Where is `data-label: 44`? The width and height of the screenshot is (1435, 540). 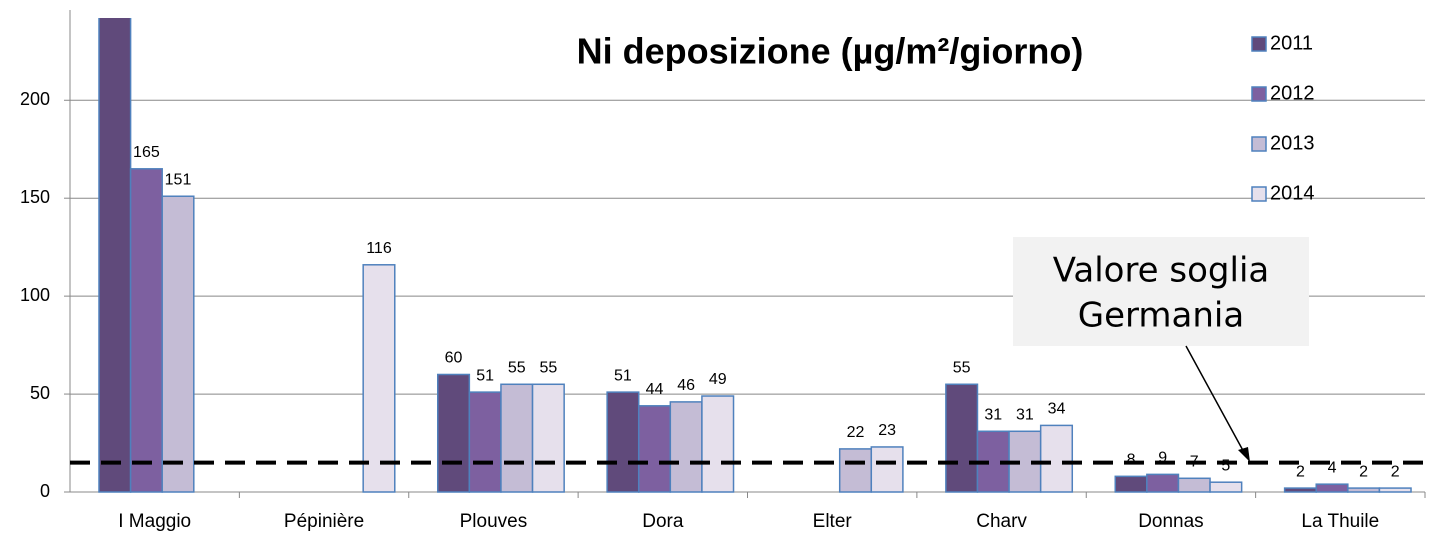 data-label: 44 is located at coordinates (655, 389).